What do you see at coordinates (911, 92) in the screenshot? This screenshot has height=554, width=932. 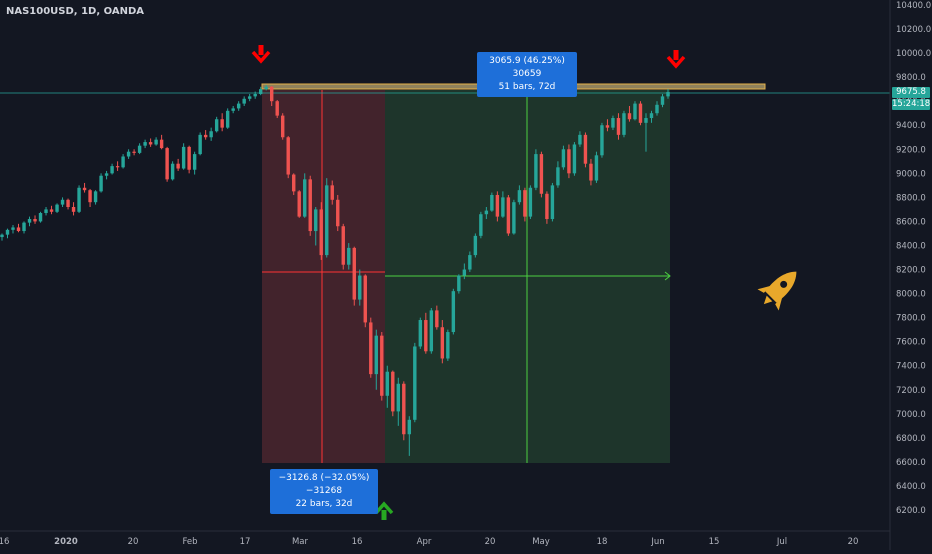 I see `last-price-tag: 9675.8` at bounding box center [911, 92].